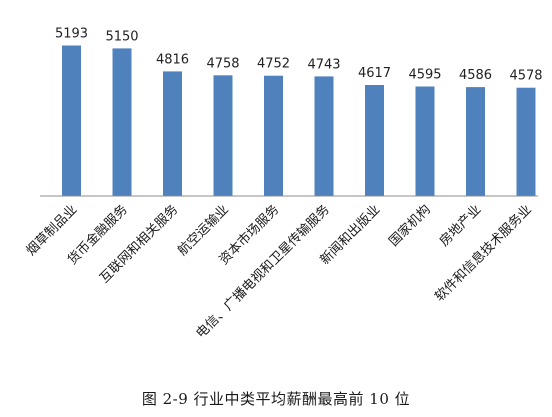  Describe the element at coordinates (273, 64) in the screenshot. I see `data-label-5: 4752` at that location.